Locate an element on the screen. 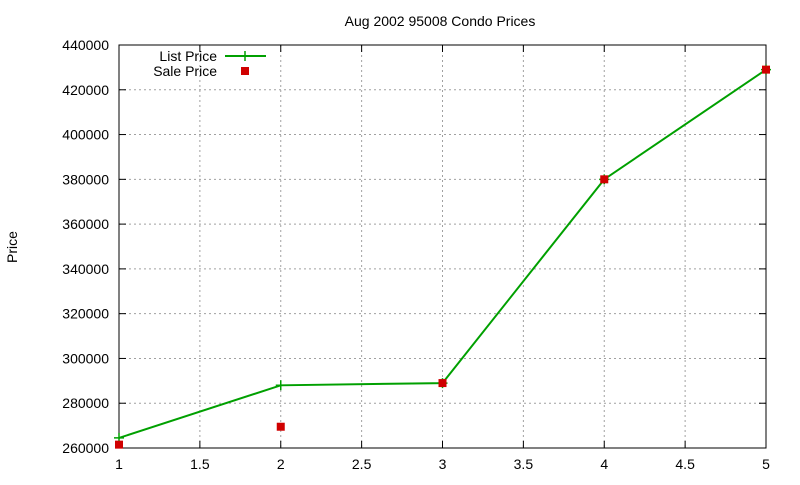  y-tick-label: 440000 is located at coordinates (85, 45).